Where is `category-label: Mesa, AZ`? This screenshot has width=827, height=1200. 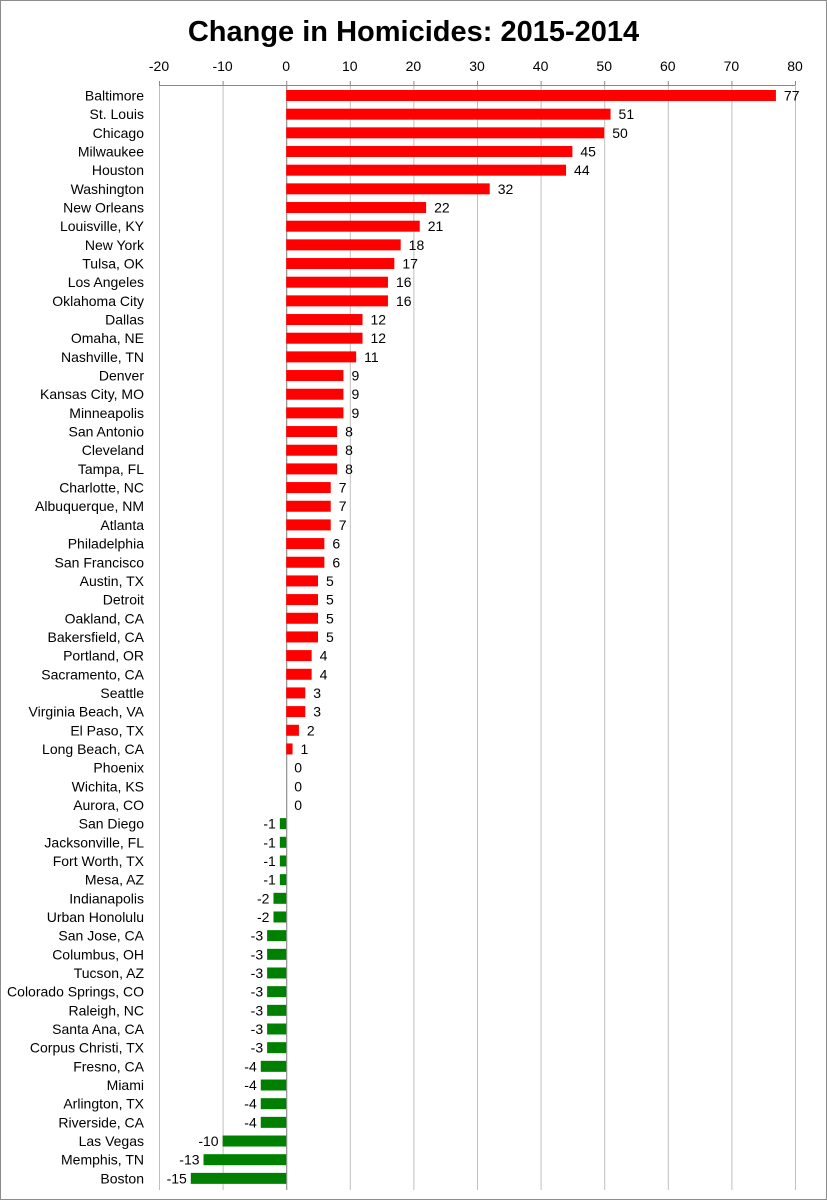
category-label: Mesa, AZ is located at coordinates (115, 880).